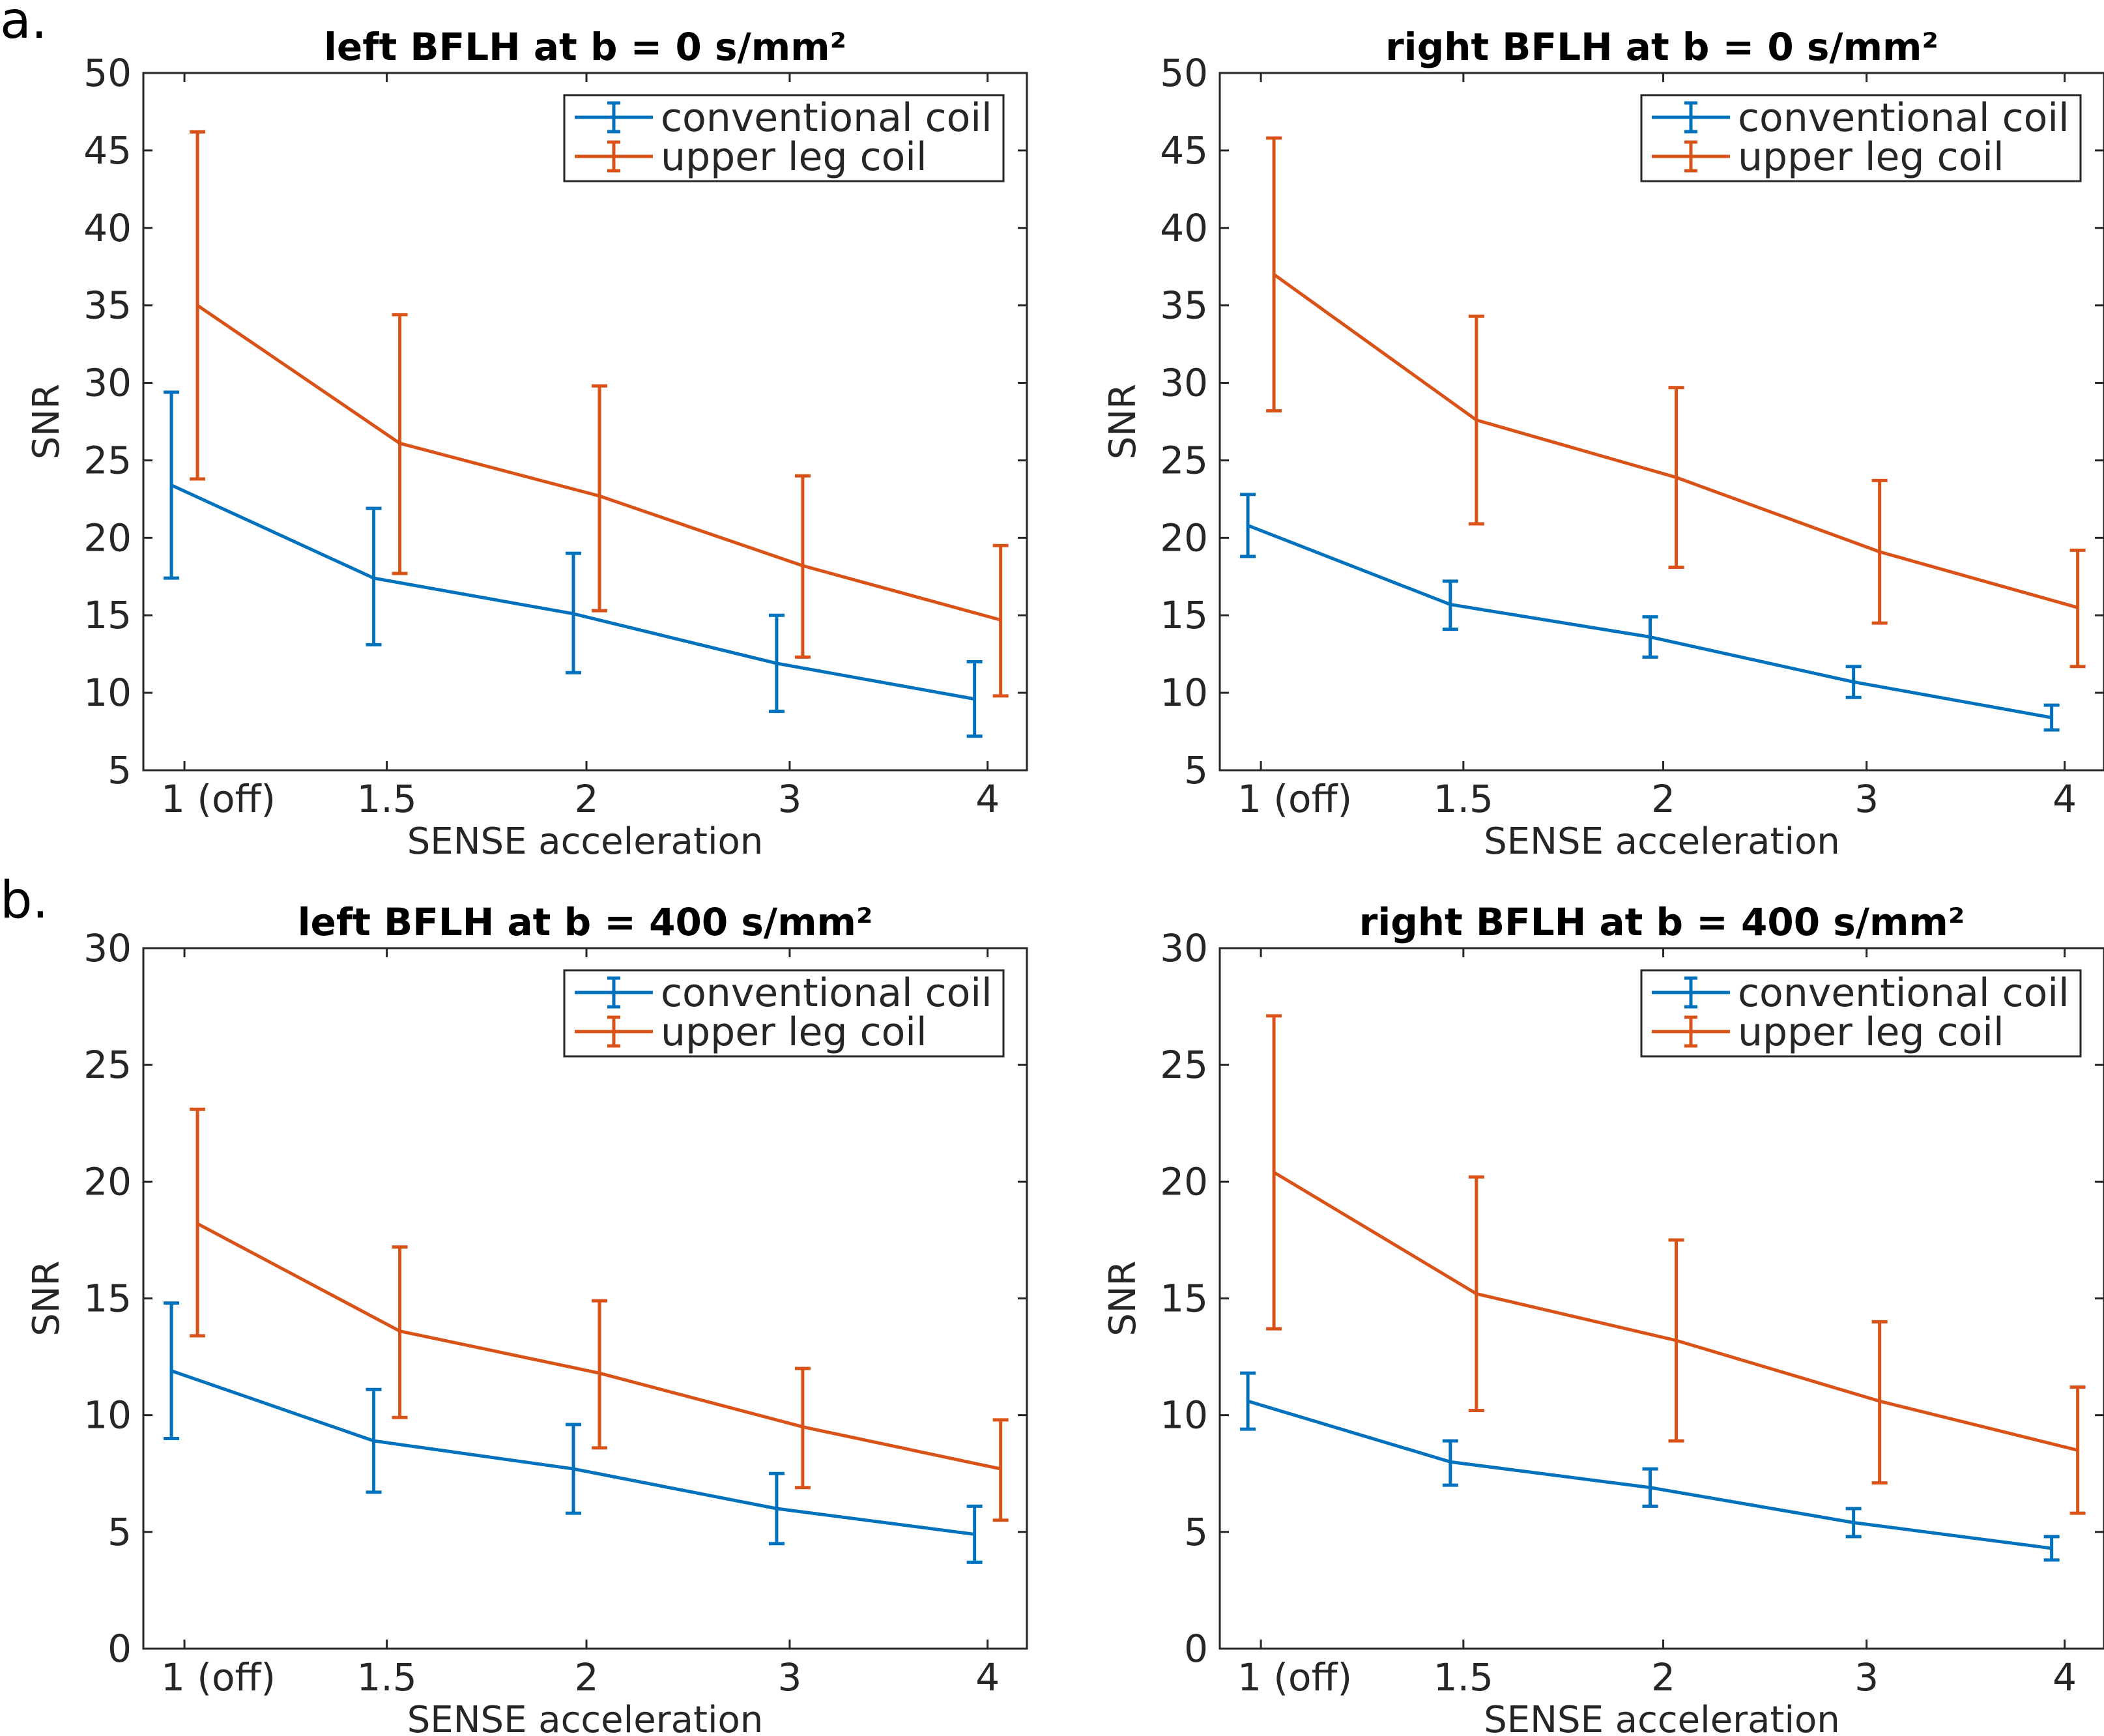 Image resolution: width=2104 pixels, height=1736 pixels. I want to click on chart-title: left BFLH at b = 400 s/mm², so click(585, 922).